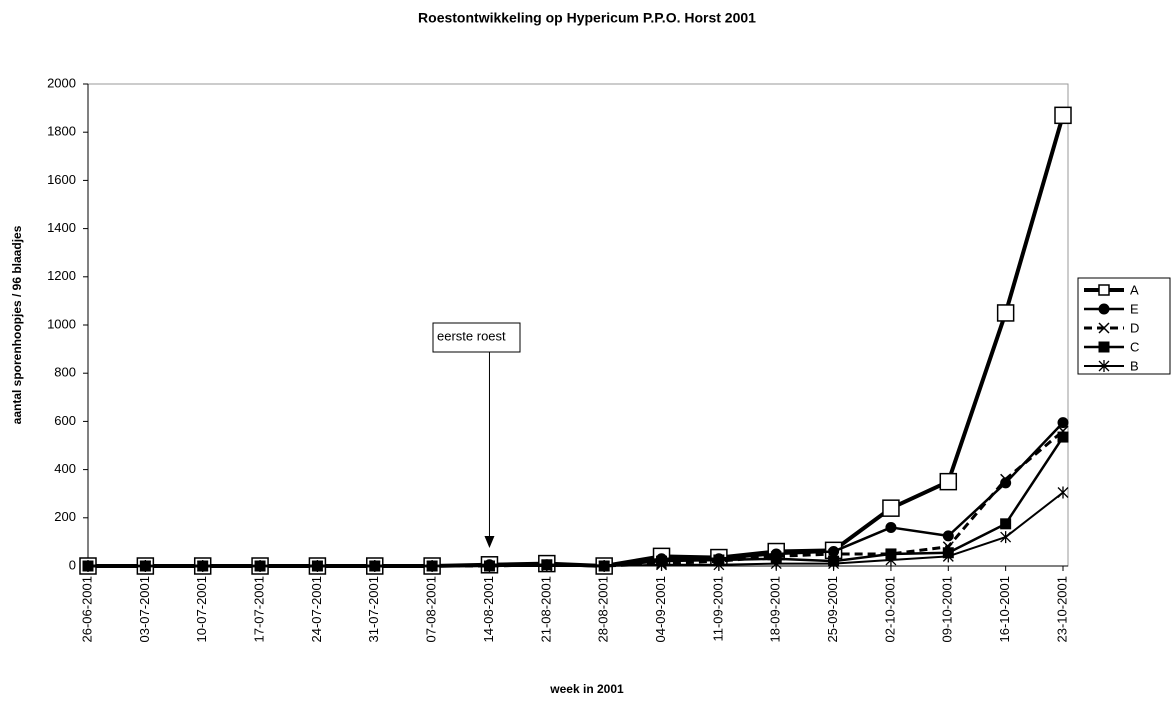 This screenshot has height=702, width=1174. What do you see at coordinates (488, 609) in the screenshot?
I see `x-tick-label: 14-08-2001` at bounding box center [488, 609].